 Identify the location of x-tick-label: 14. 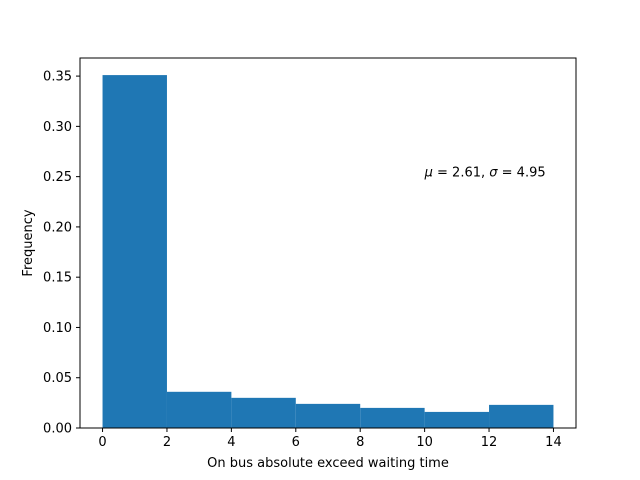
(553, 442).